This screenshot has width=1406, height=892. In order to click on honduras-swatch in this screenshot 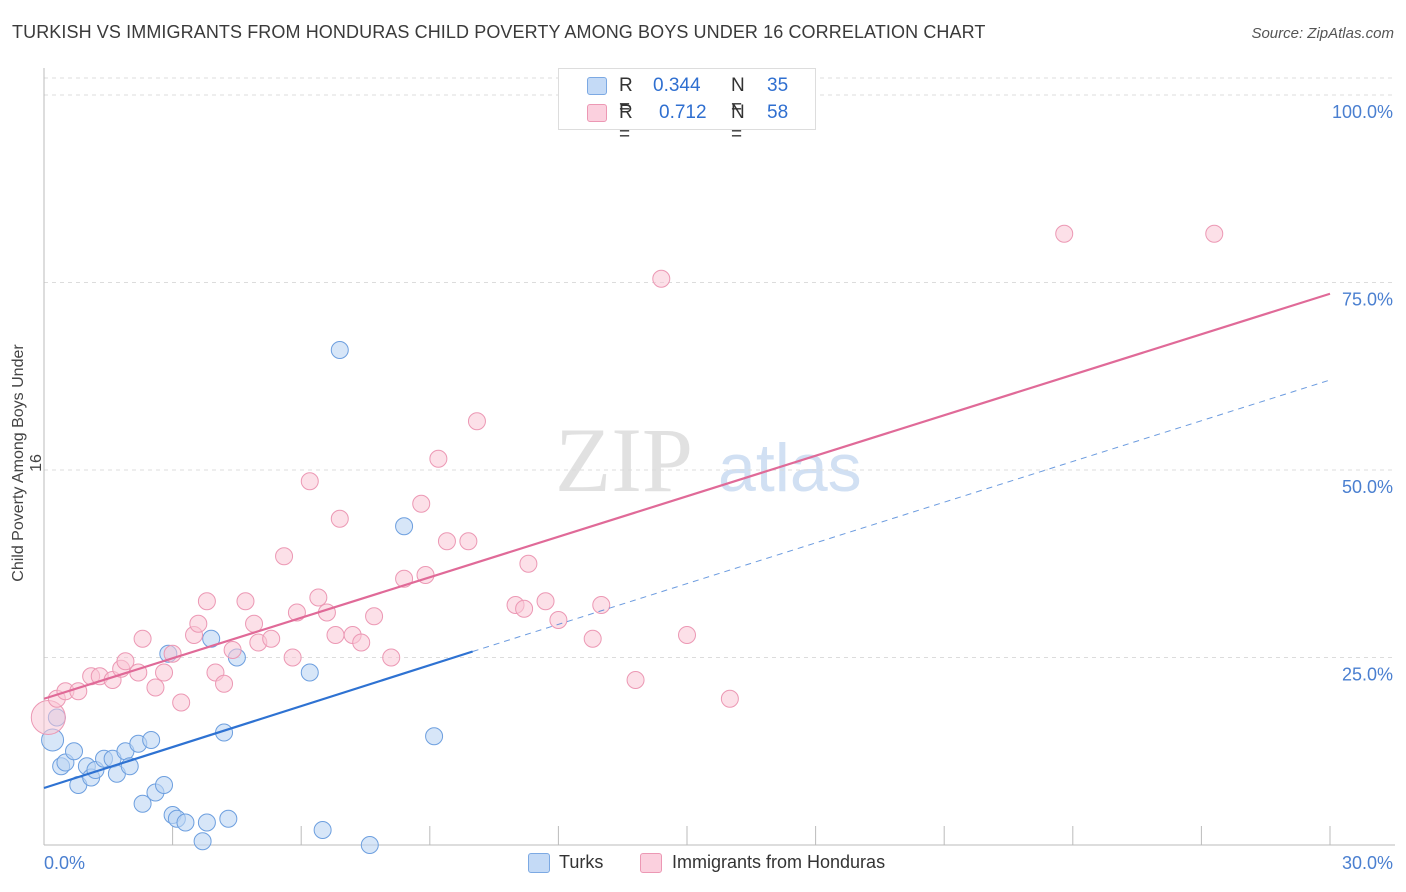, I will do `click(597, 113)`.